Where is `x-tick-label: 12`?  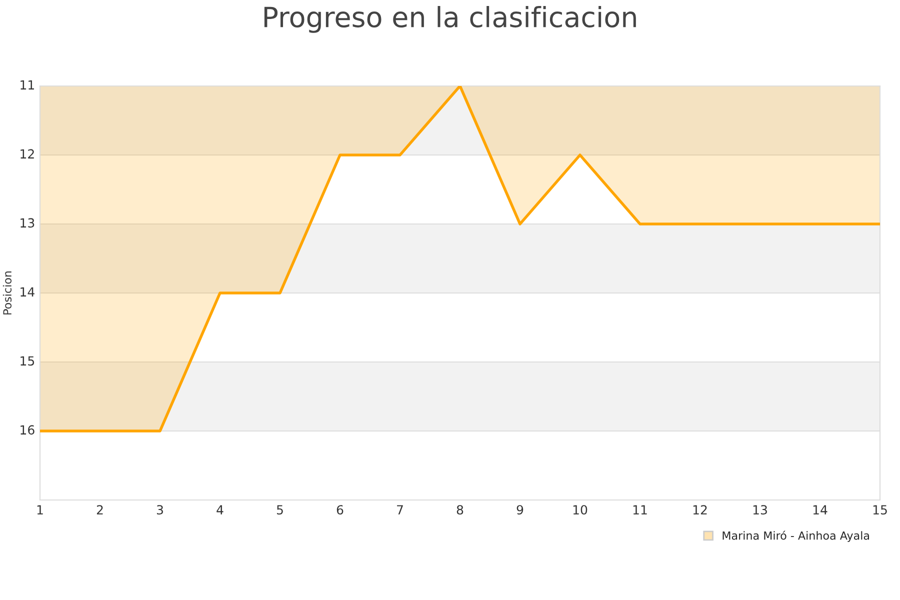
x-tick-label: 12 is located at coordinates (700, 509).